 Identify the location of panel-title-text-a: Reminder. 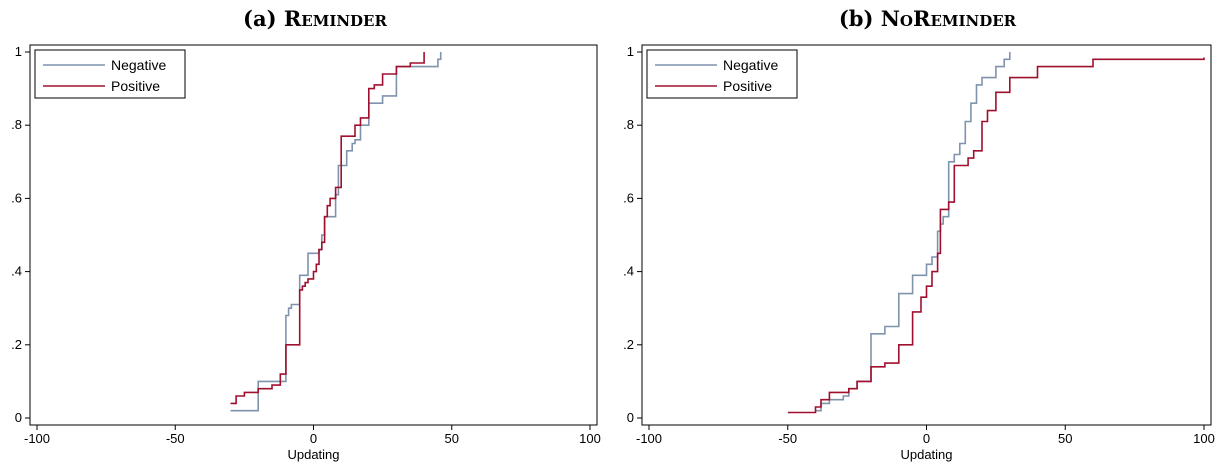
(335, 18).